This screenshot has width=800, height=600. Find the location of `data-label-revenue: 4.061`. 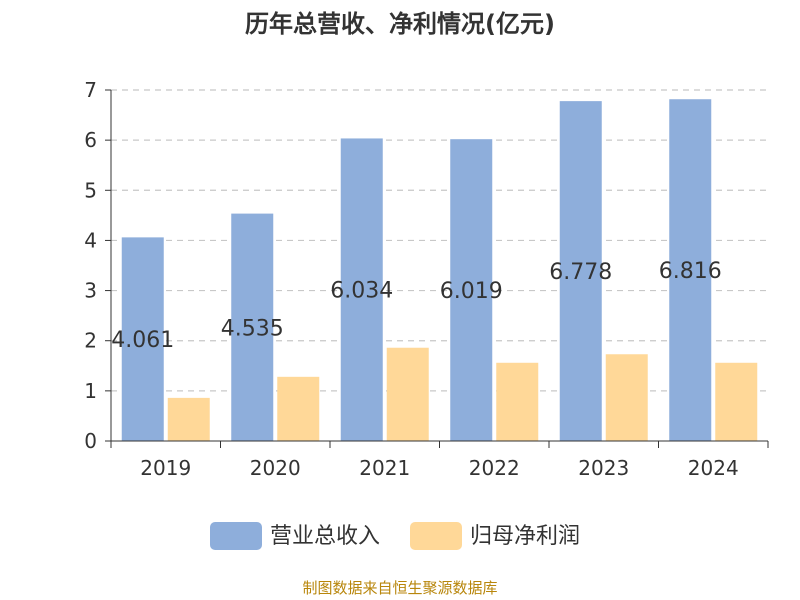

data-label-revenue: 4.061 is located at coordinates (142, 340).